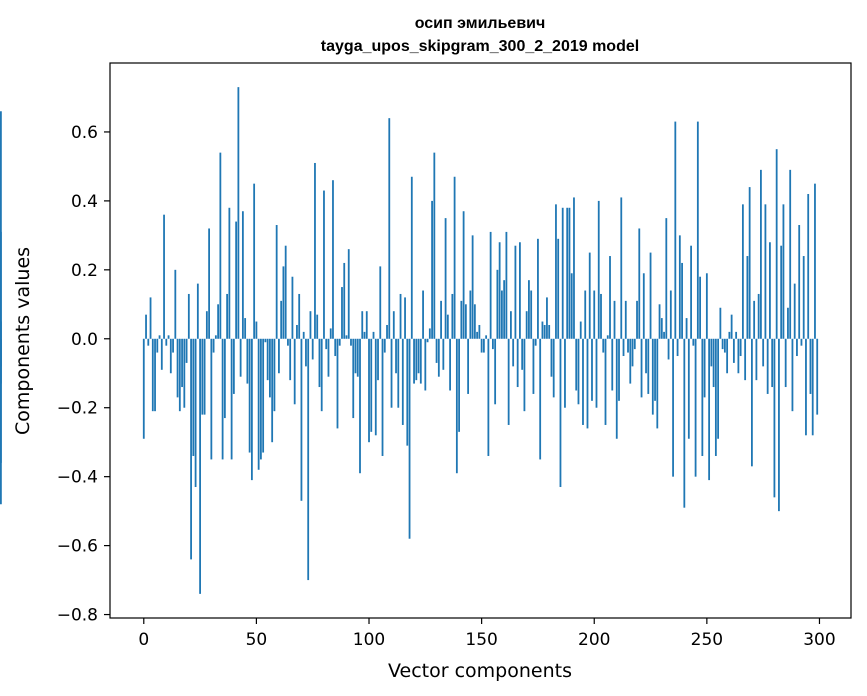 The width and height of the screenshot is (867, 696). What do you see at coordinates (84, 133) in the screenshot?
I see `y-tick-label: 0.6` at bounding box center [84, 133].